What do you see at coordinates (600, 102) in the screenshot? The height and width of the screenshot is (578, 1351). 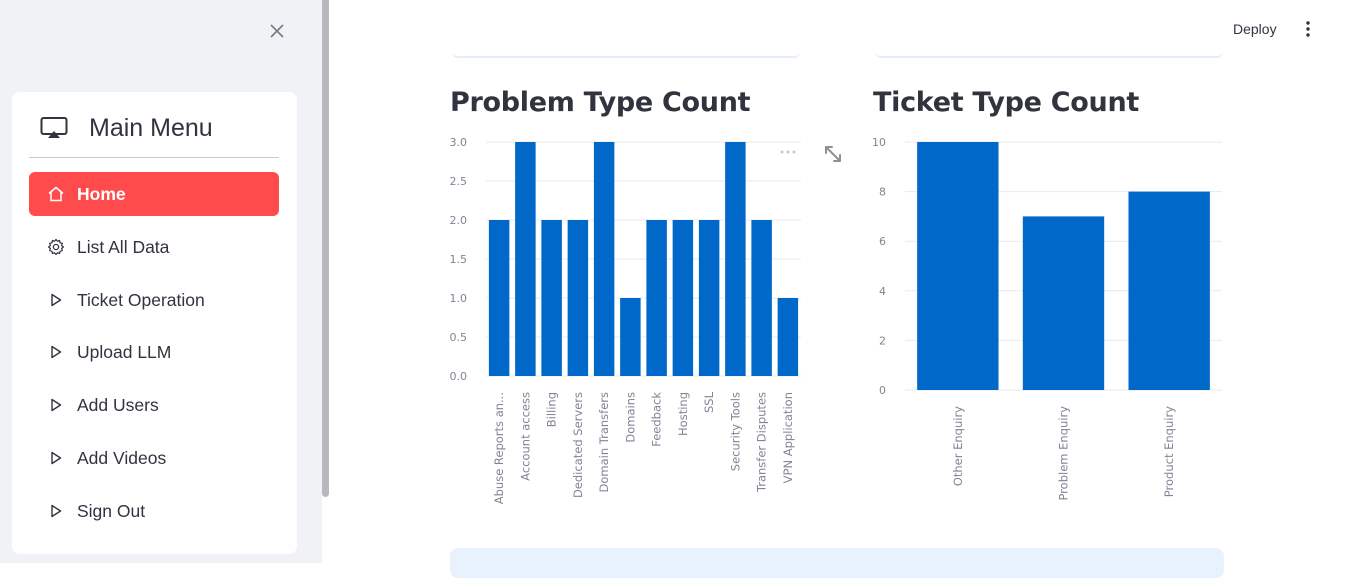 I see `chart-title-problem-type: Problem Type Count` at bounding box center [600, 102].